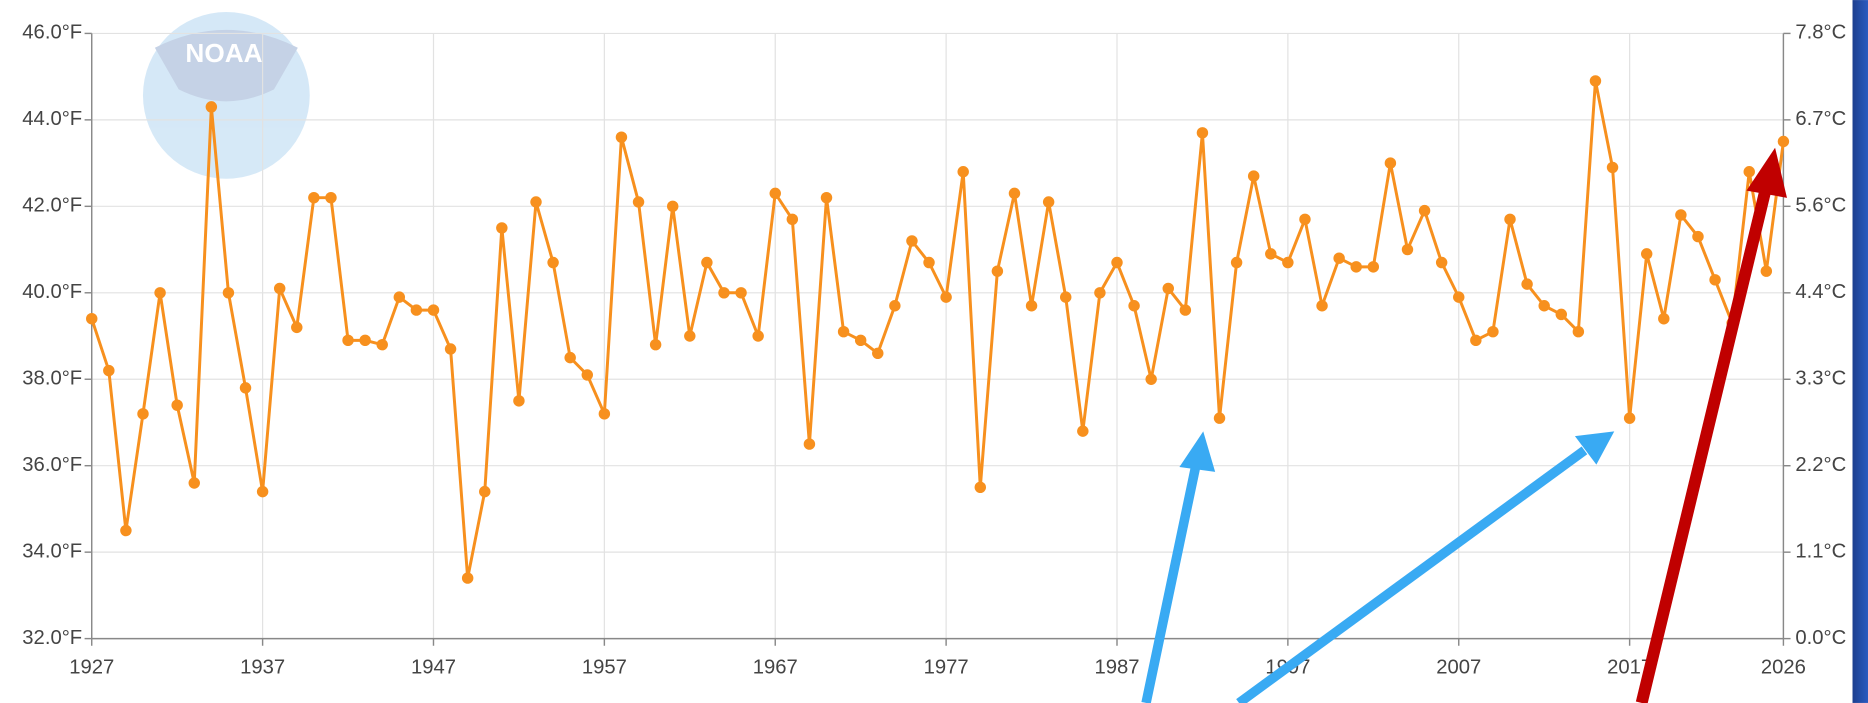  I want to click on y2-tick-label: 3.3°C, so click(1820, 379).